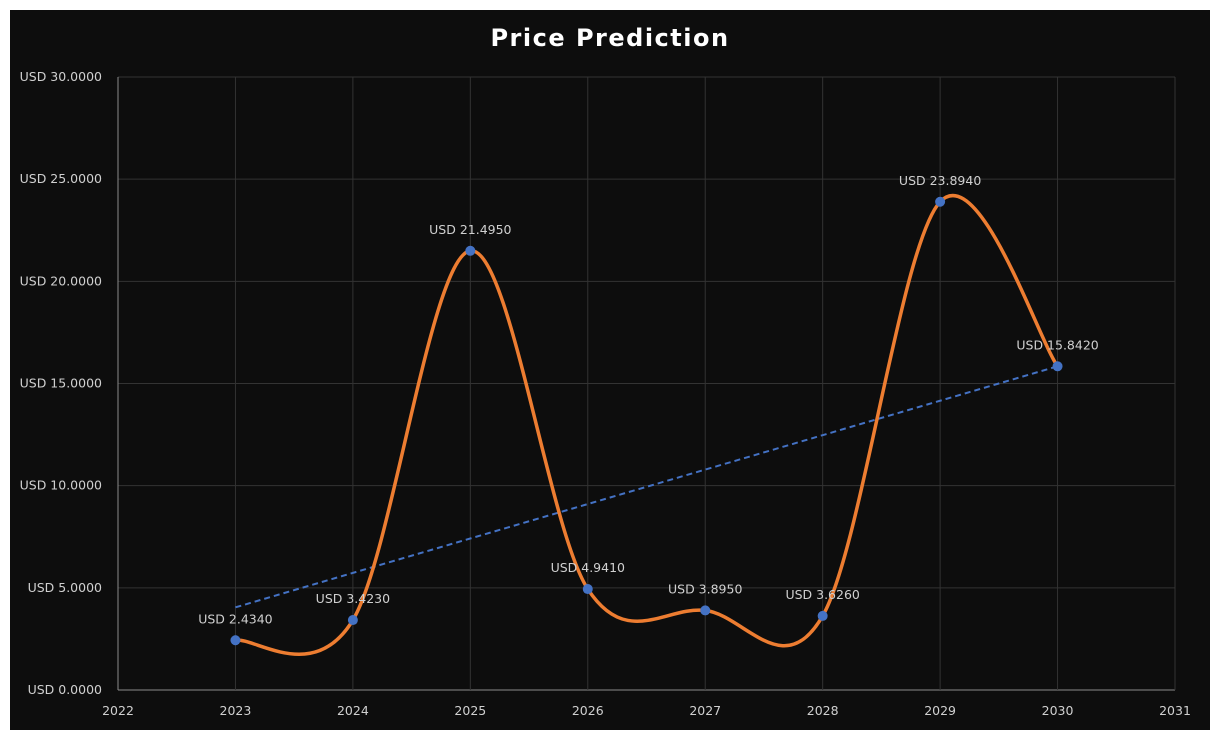 This screenshot has height=740, width=1220. Describe the element at coordinates (65, 587) in the screenshot. I see `y-tick-label: USD 5.0000` at that location.